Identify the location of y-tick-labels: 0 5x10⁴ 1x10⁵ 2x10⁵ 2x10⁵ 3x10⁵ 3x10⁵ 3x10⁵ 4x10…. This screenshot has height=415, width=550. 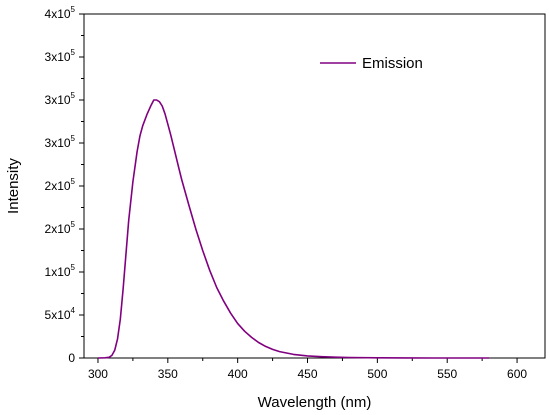
(60, 185).